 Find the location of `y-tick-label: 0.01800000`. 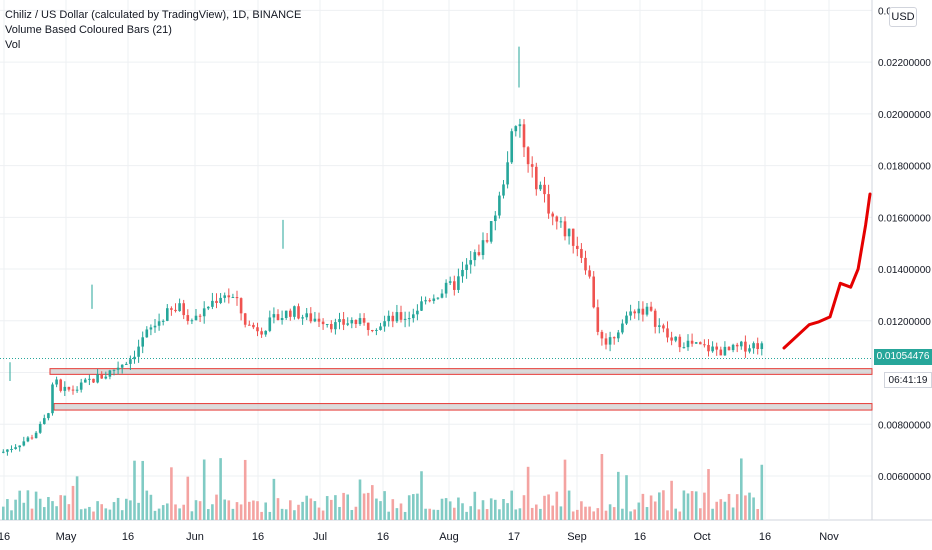

y-tick-label: 0.01800000 is located at coordinates (904, 167).